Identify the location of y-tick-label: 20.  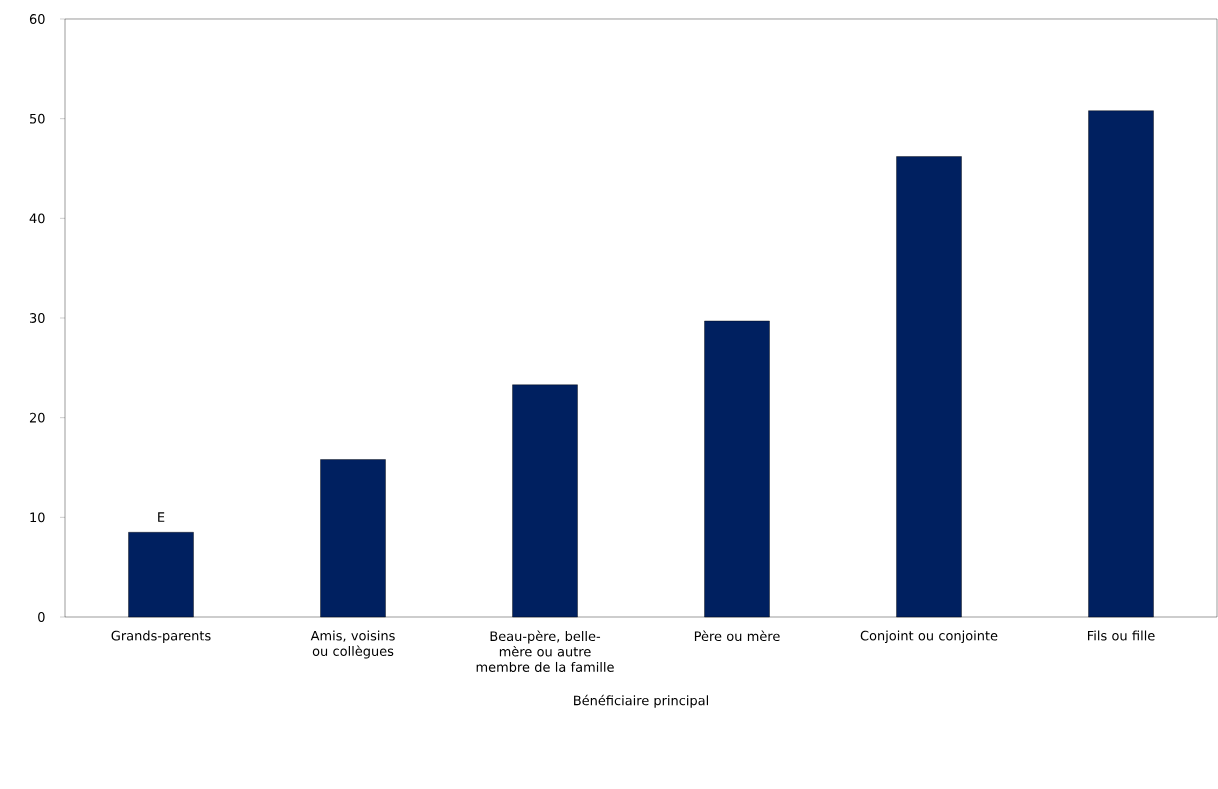
(37, 417).